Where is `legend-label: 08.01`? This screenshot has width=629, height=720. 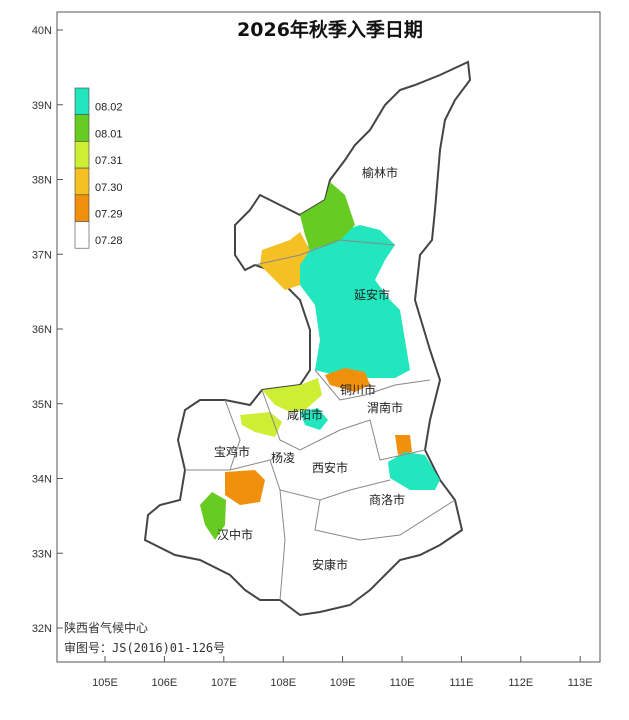 legend-label: 08.01 is located at coordinates (109, 134).